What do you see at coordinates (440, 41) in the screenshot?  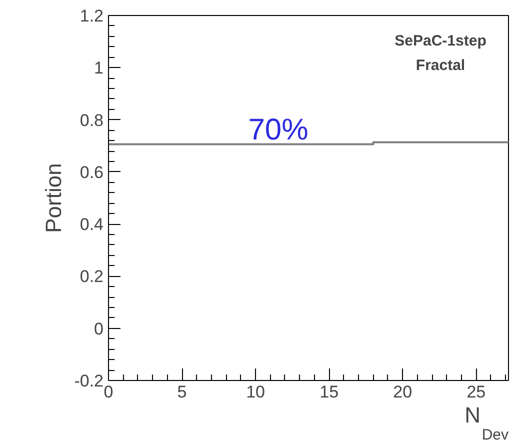 I see `annotation: SePaC-1step` at bounding box center [440, 41].